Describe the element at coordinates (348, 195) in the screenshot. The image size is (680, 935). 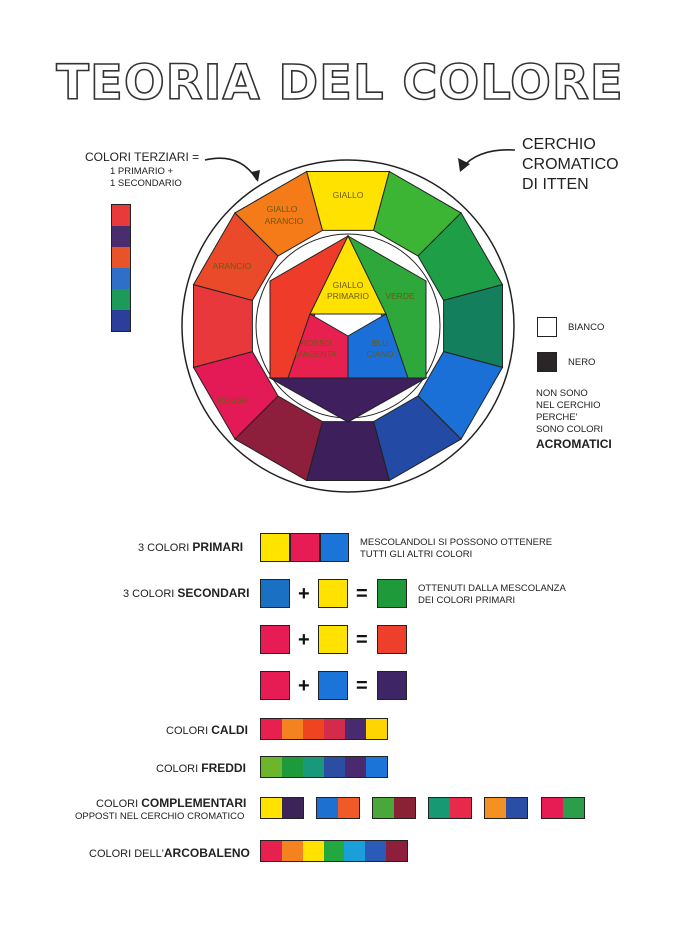
I see `wheel-label-giallo: GIALLO` at that location.